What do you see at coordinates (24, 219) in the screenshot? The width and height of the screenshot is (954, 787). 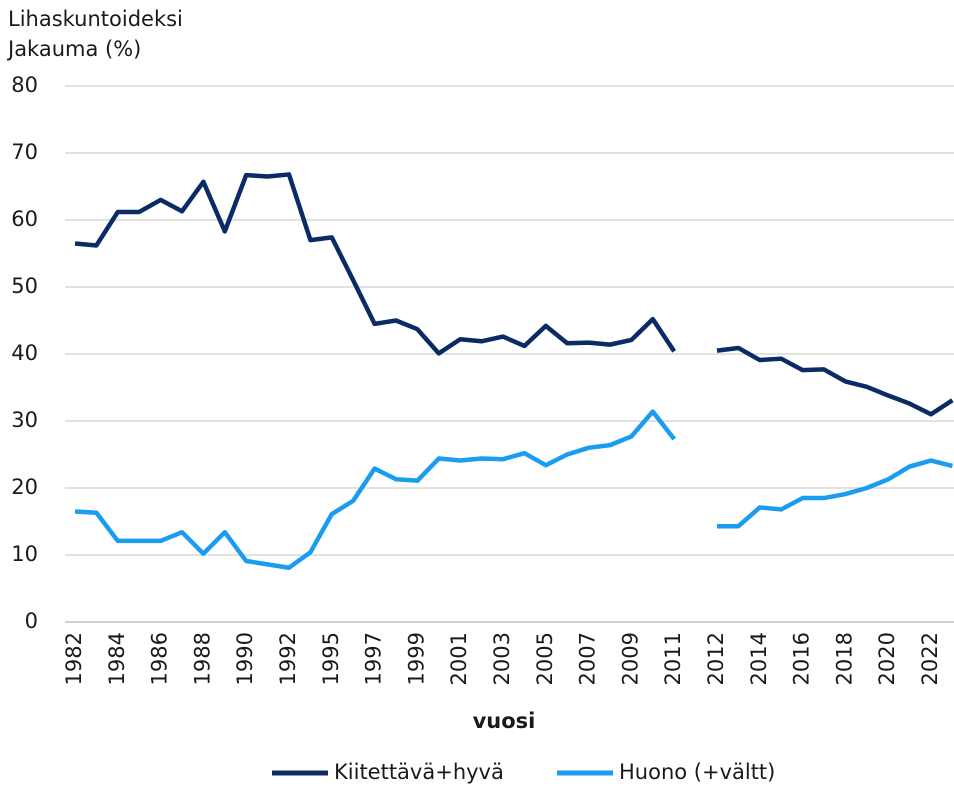 I see `y-tick-label: 60` at bounding box center [24, 219].